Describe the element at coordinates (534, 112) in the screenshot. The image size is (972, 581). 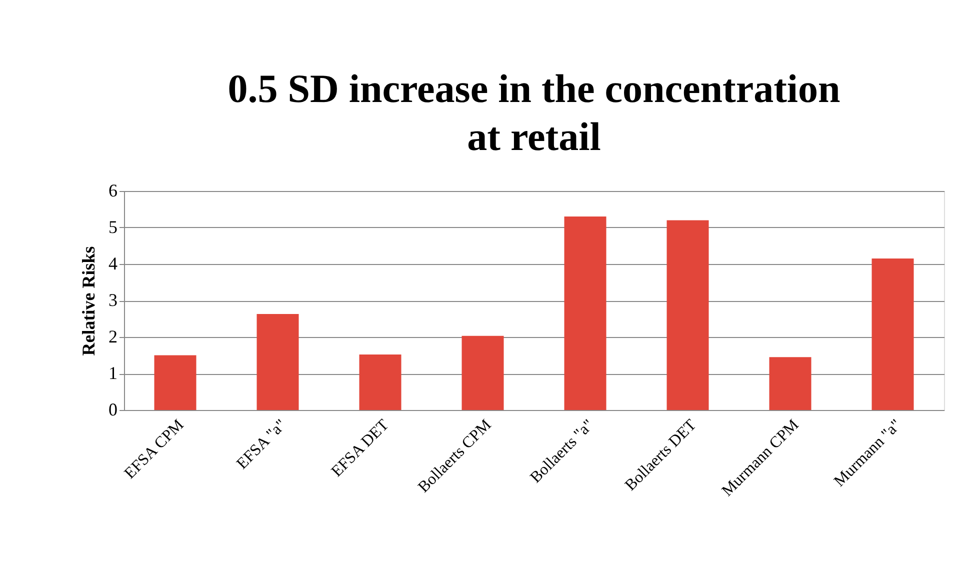
I see `chart-title: 0.5 SD increase in the concentration at retail` at that location.